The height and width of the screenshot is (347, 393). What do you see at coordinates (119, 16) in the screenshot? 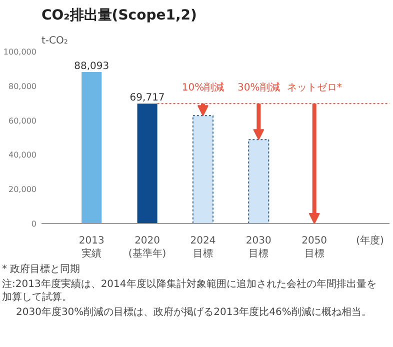
I see `chart-title: CO₂排出量(Scope1,2)` at bounding box center [119, 16].